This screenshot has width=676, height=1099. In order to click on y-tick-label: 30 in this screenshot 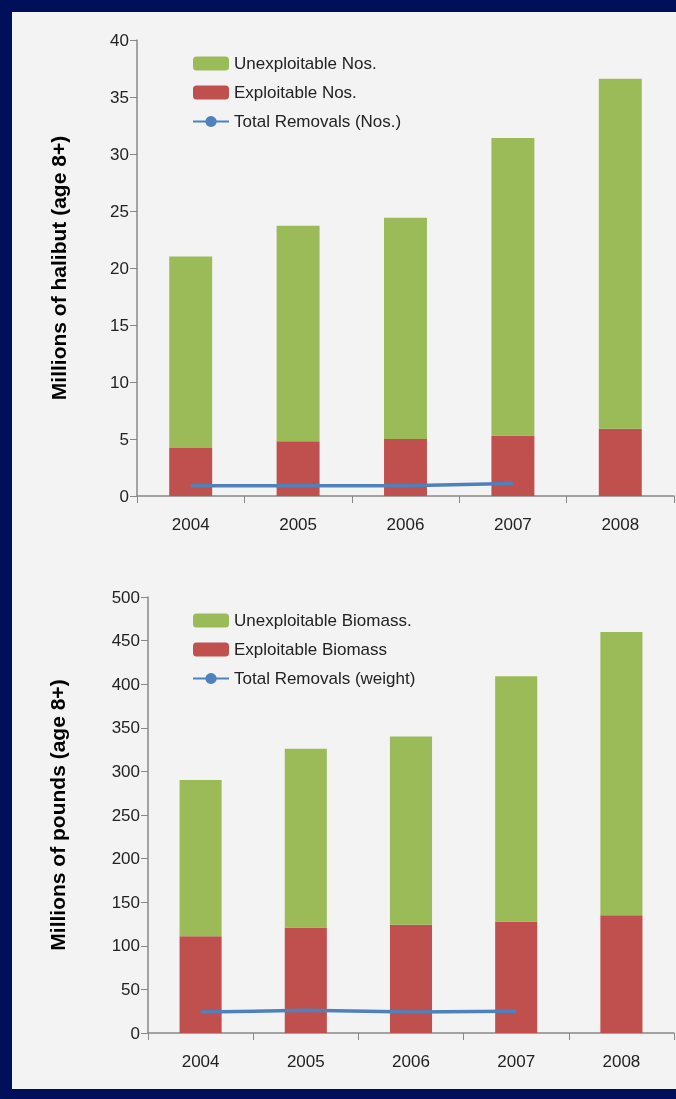, I will do `click(119, 154)`.